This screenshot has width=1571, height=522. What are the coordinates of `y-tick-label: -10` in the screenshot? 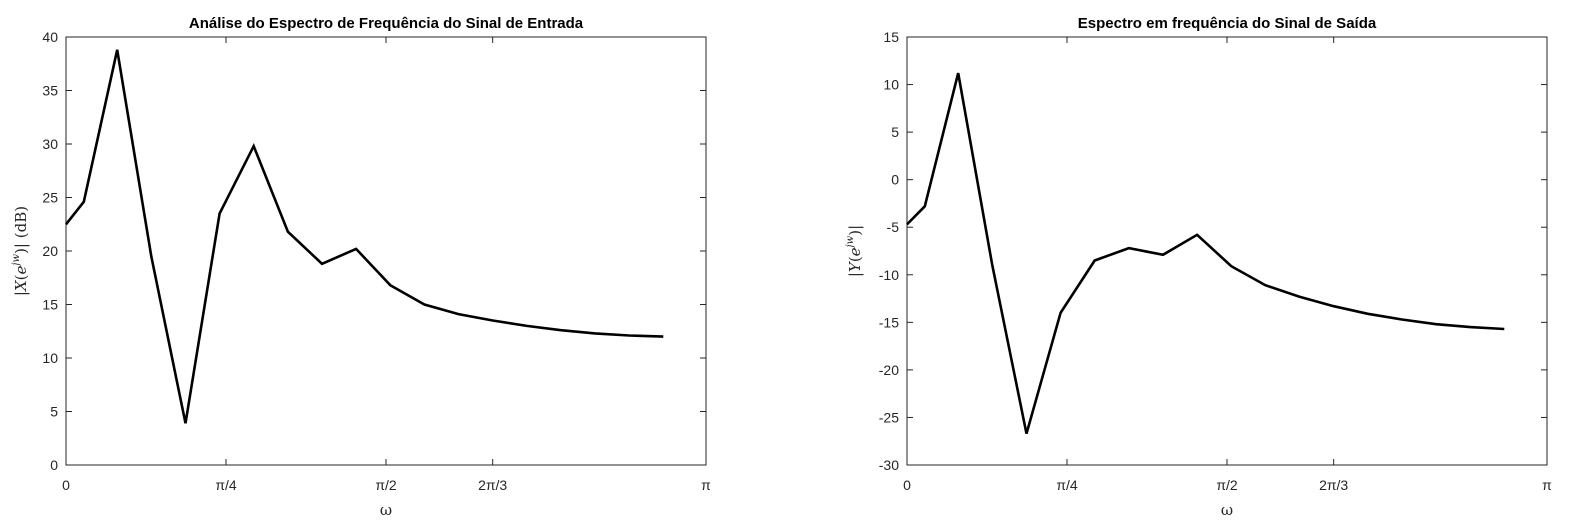 It's located at (889, 275).